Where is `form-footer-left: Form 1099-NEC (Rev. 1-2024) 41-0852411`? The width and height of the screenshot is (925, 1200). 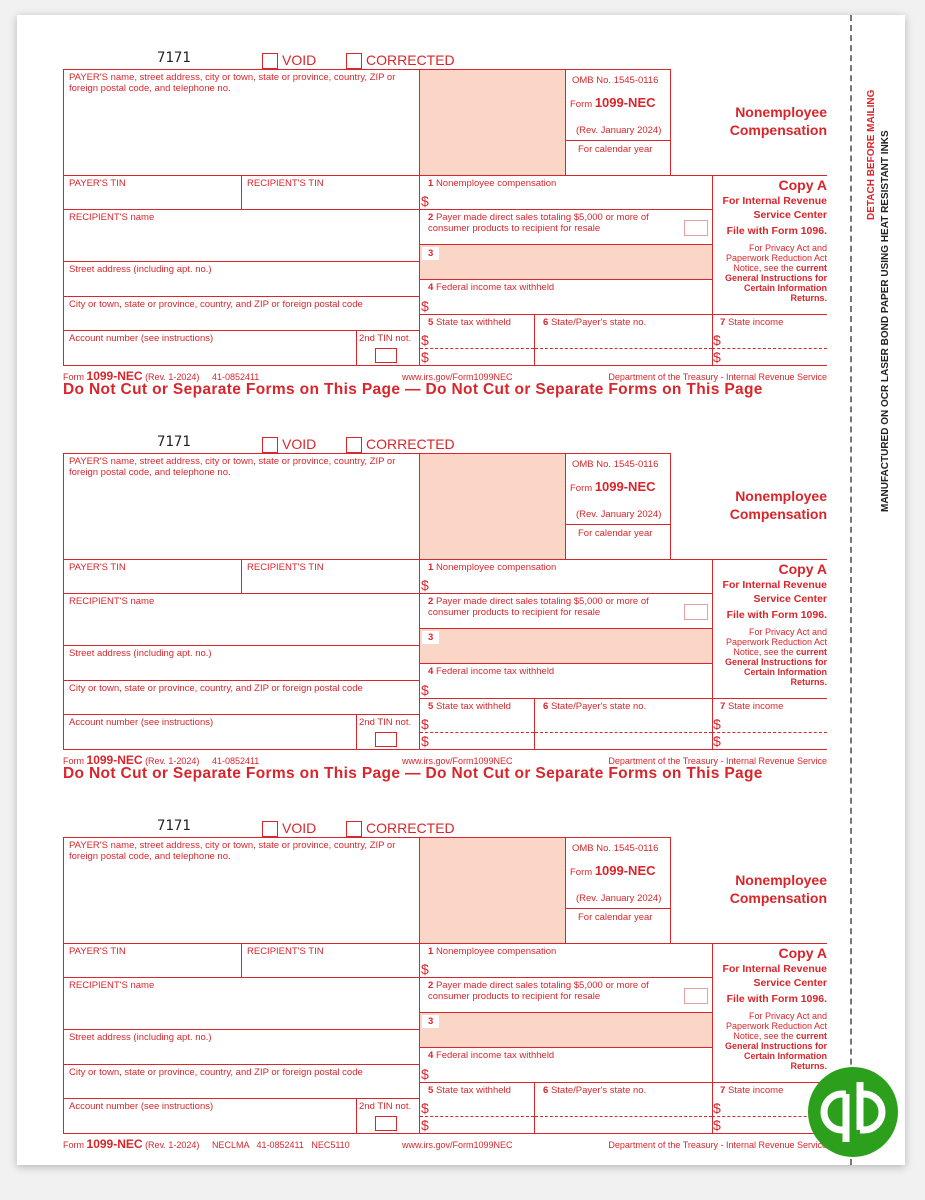 form-footer-left: Form 1099-NEC (Rev. 1-2024) 41-0852411 is located at coordinates (161, 760).